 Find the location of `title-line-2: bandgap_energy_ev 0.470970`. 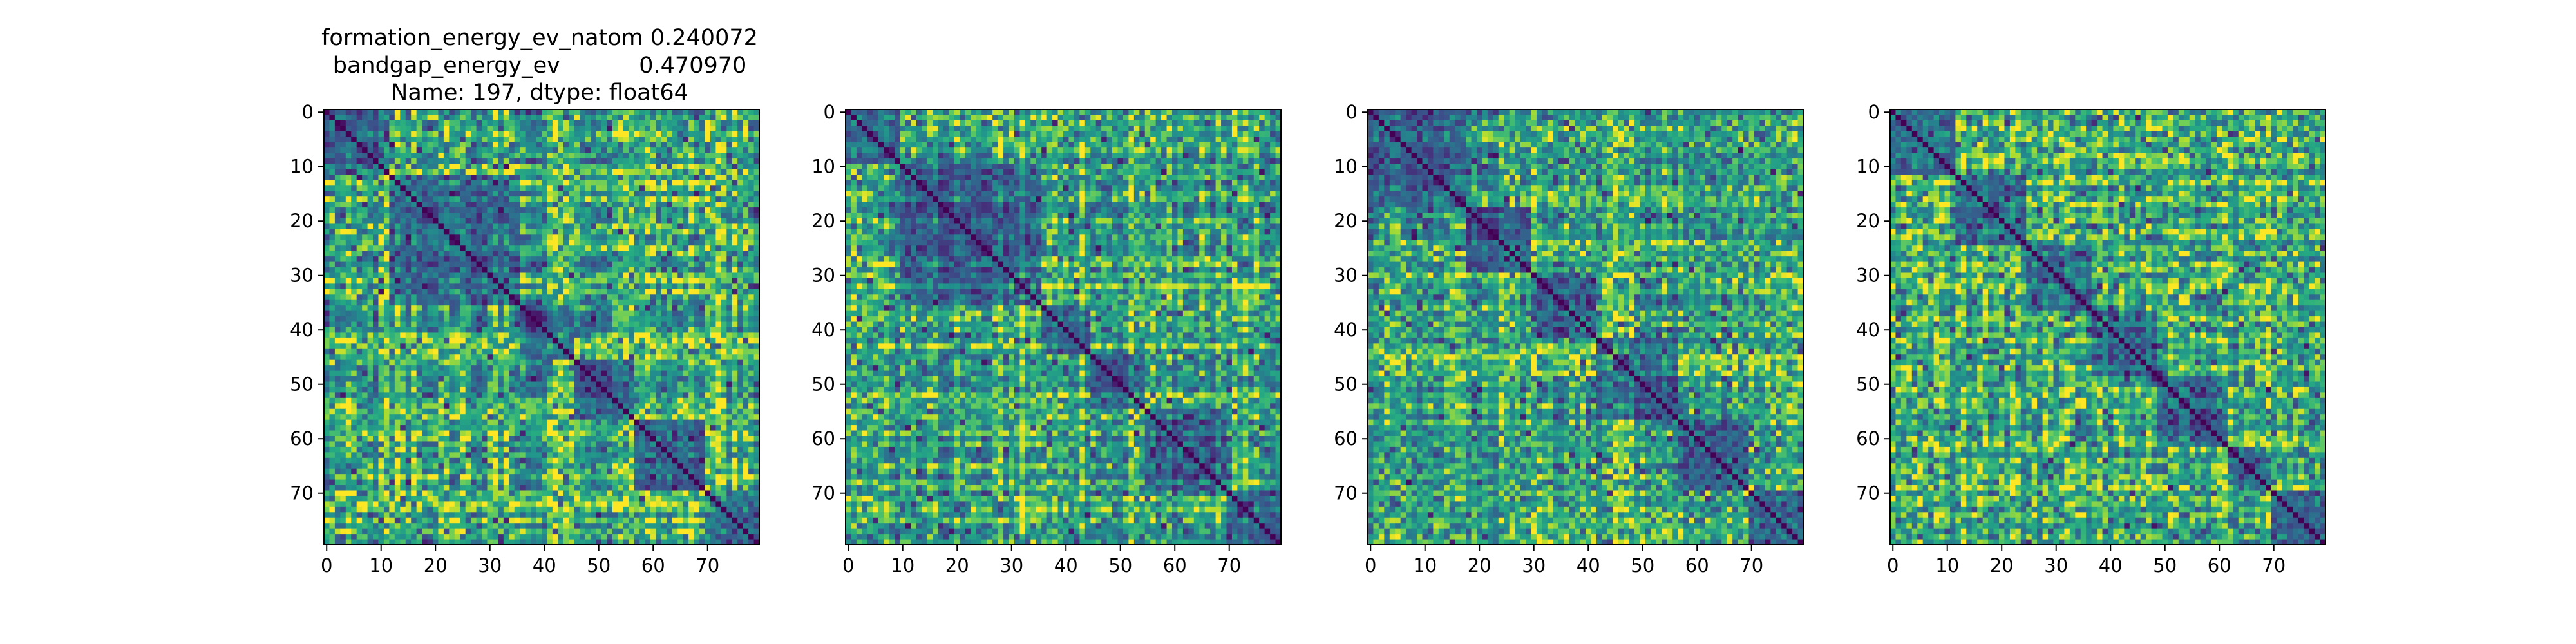

title-line-2: bandgap_energy_ev 0.470970 is located at coordinates (540, 66).